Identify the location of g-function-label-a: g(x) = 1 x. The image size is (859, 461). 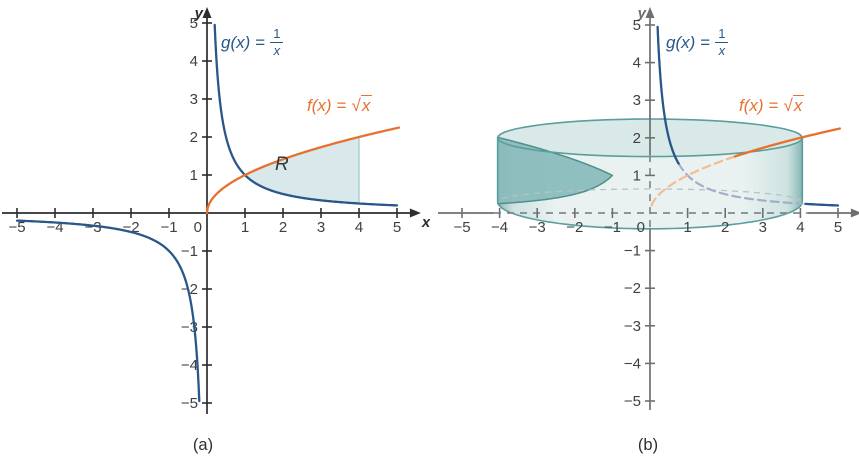
(252, 42).